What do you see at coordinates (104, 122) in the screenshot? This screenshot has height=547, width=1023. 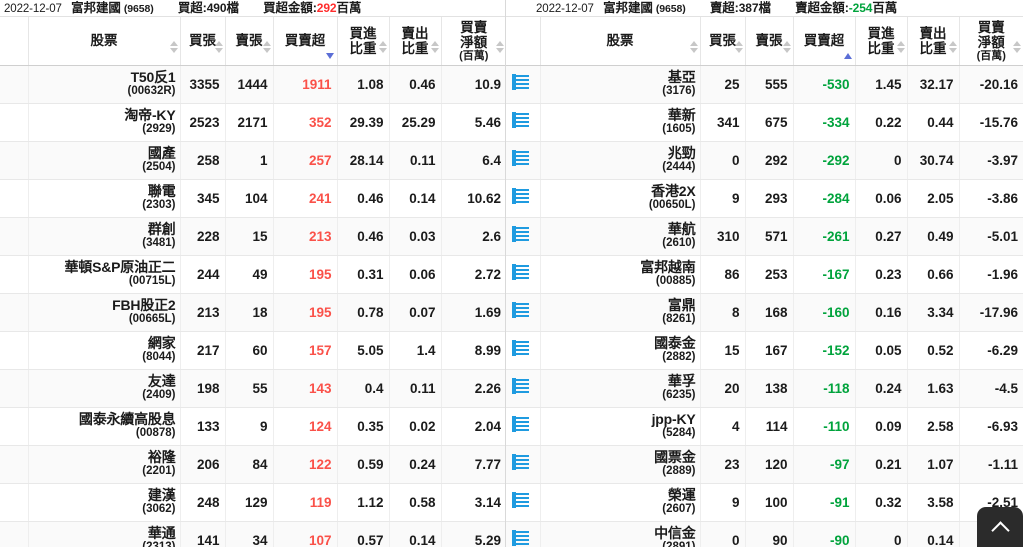 I see `row-stock-cell: 淘帝-KY (2929)` at bounding box center [104, 122].